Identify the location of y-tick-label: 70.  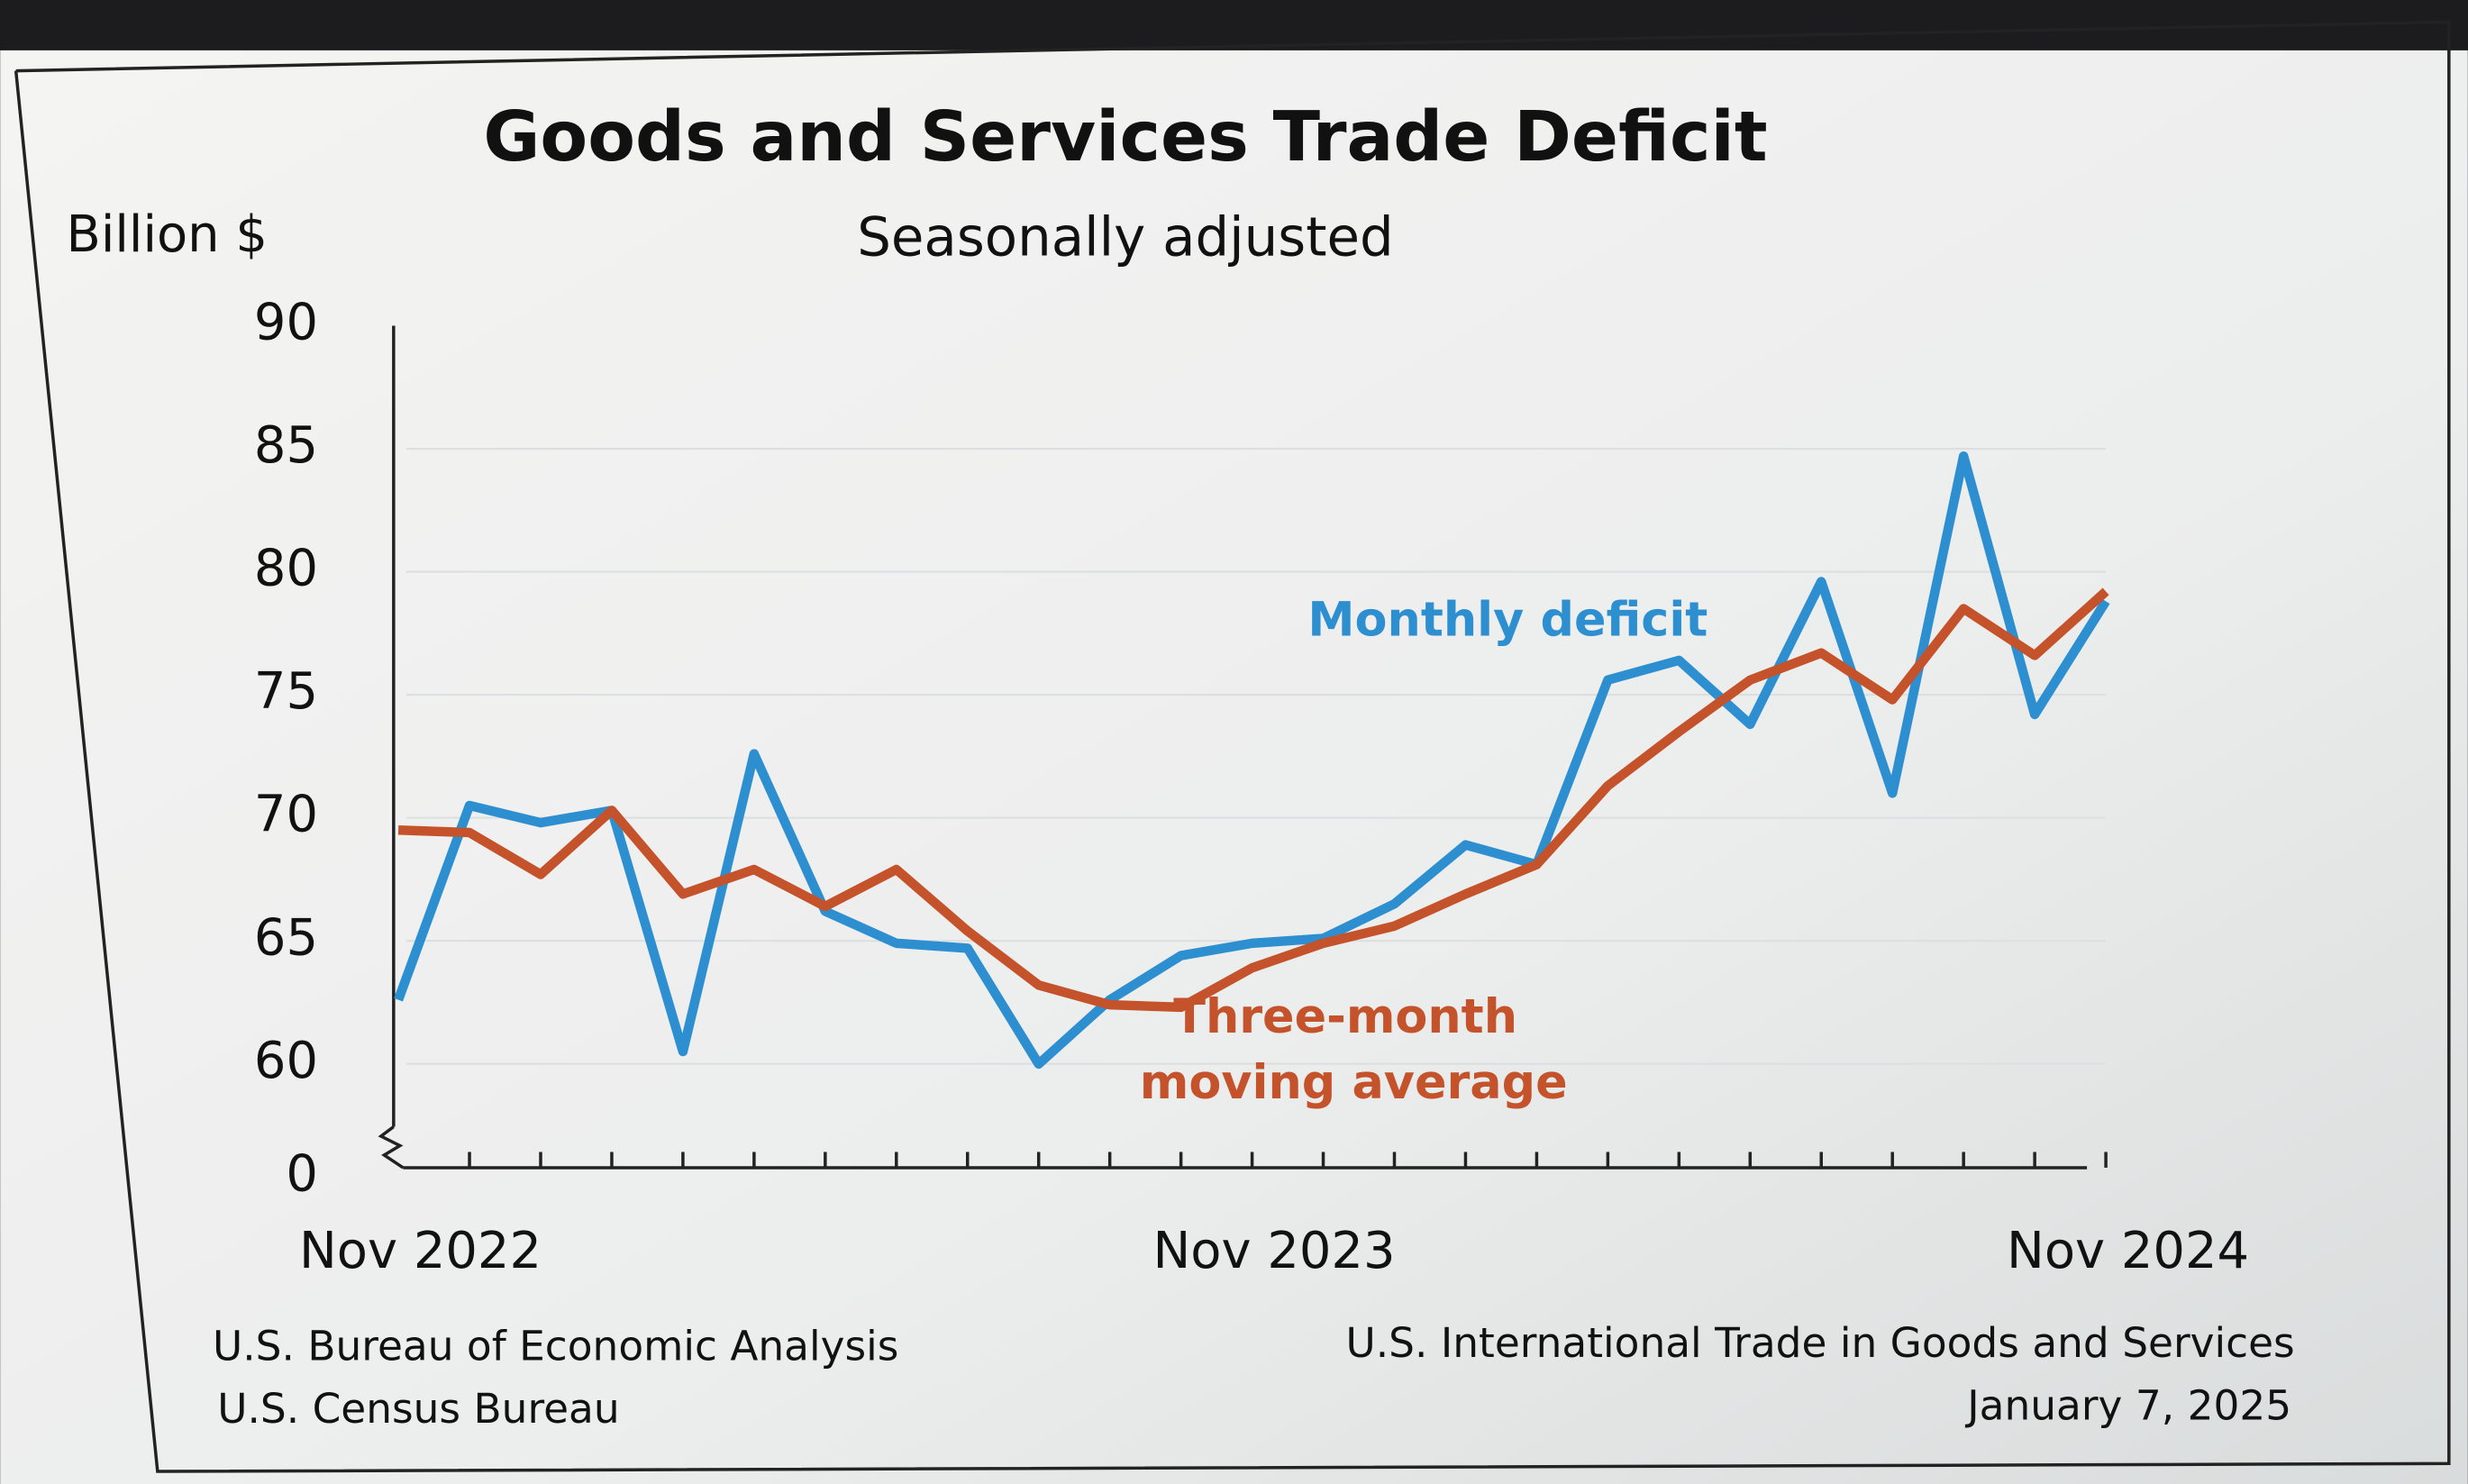
(286, 815).